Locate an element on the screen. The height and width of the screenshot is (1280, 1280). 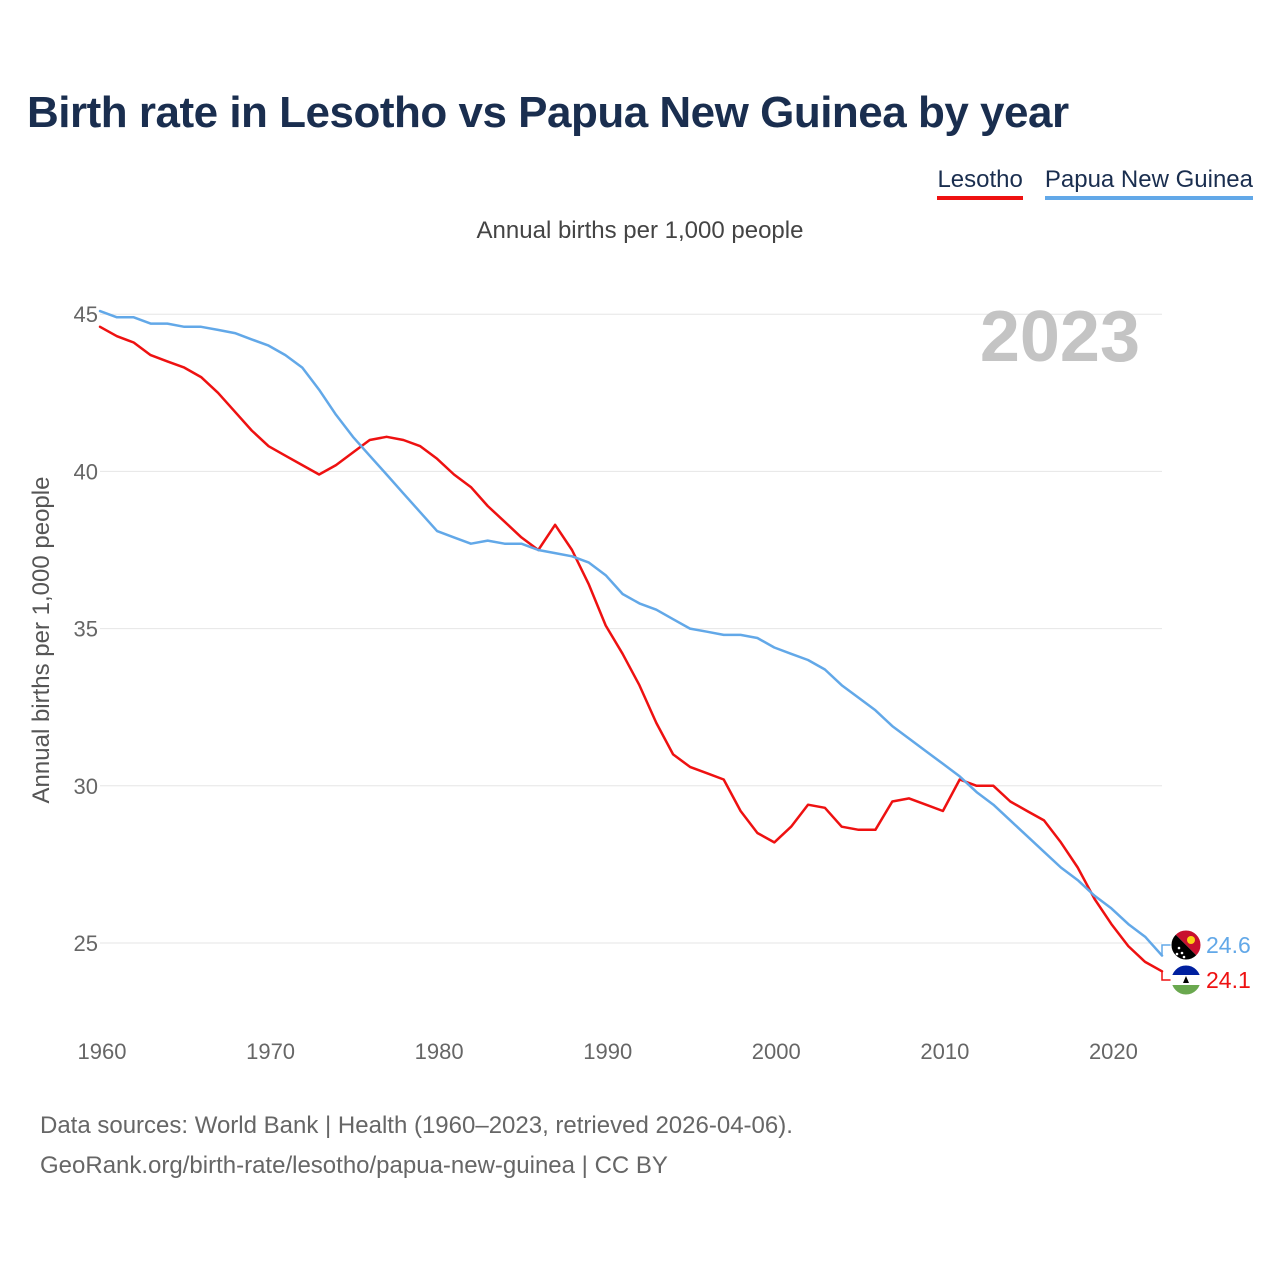
x-axis-ticks: 1960 1970 1980 1990 2000 2010 2020 is located at coordinates (608, 1051).